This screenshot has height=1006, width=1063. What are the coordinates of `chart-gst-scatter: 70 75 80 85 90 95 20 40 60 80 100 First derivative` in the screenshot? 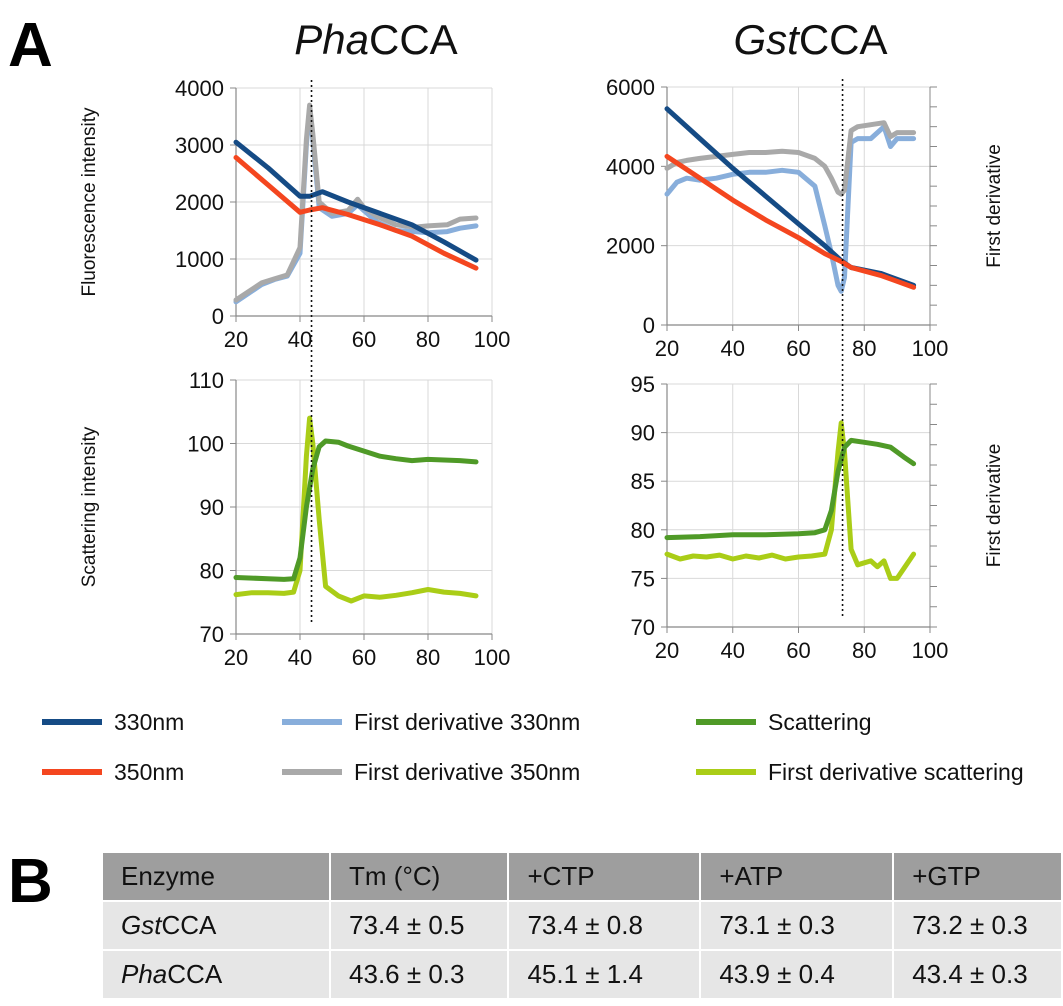 It's located at (818, 517).